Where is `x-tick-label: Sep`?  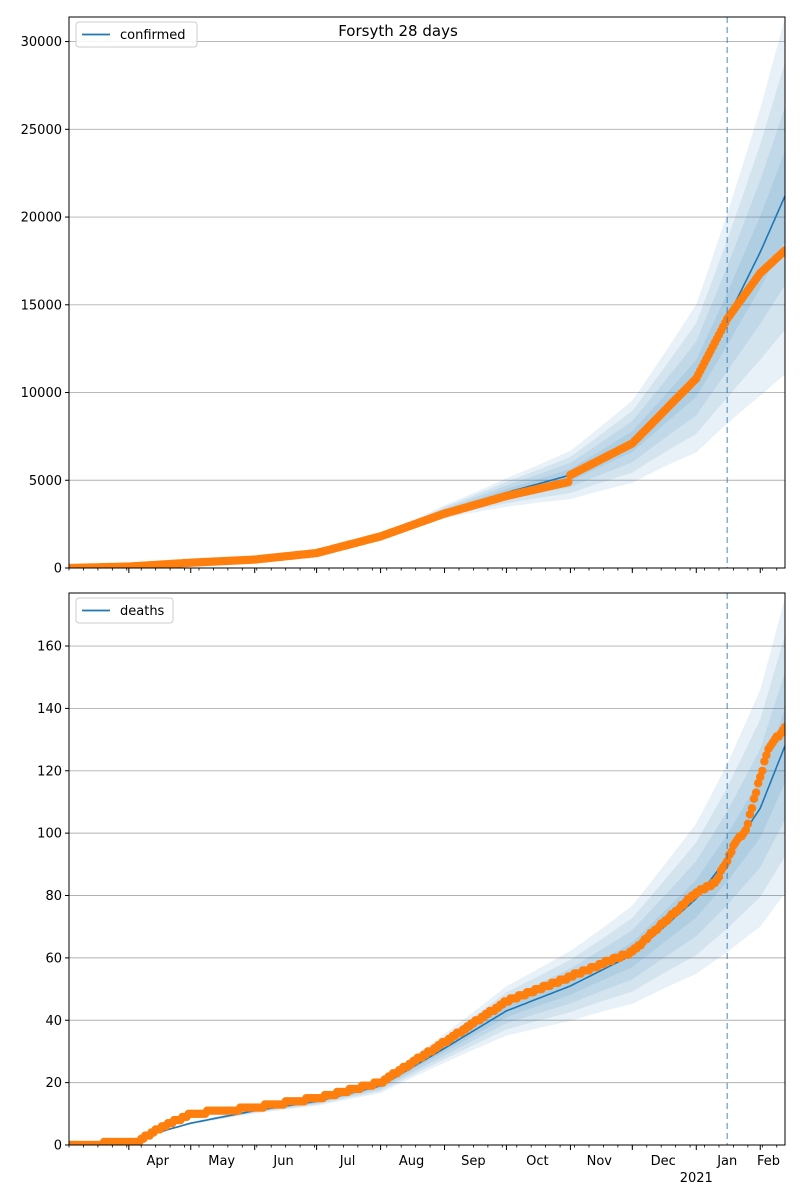 x-tick-label: Sep is located at coordinates (473, 1161).